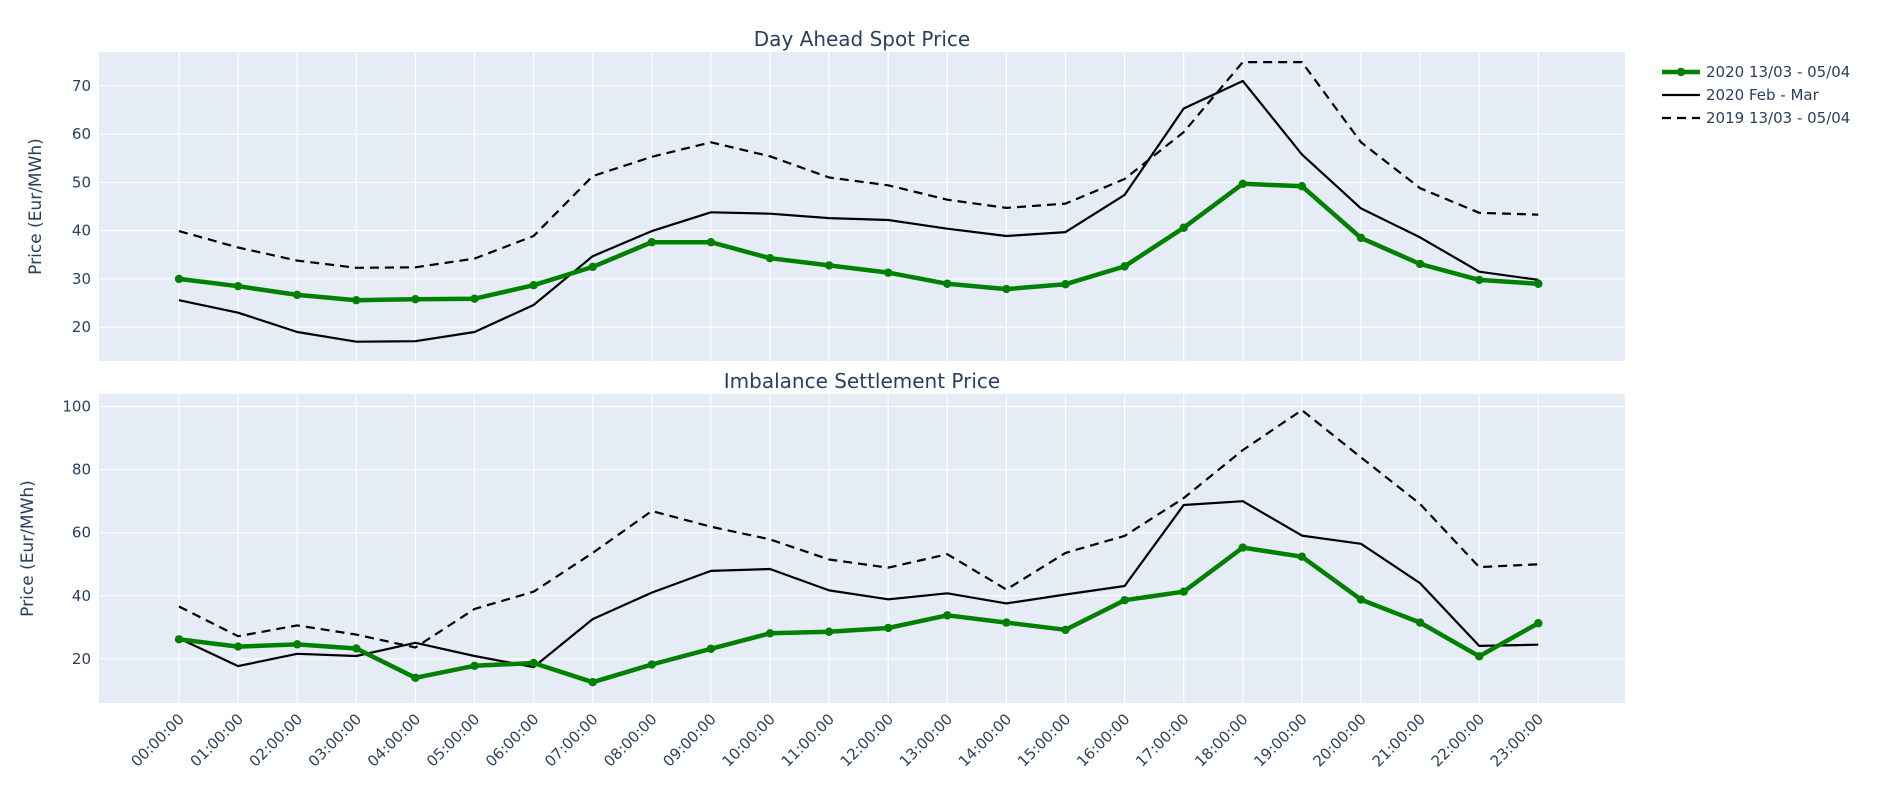  What do you see at coordinates (276, 740) in the screenshot?
I see `x-tick-label: 02:00:00` at bounding box center [276, 740].